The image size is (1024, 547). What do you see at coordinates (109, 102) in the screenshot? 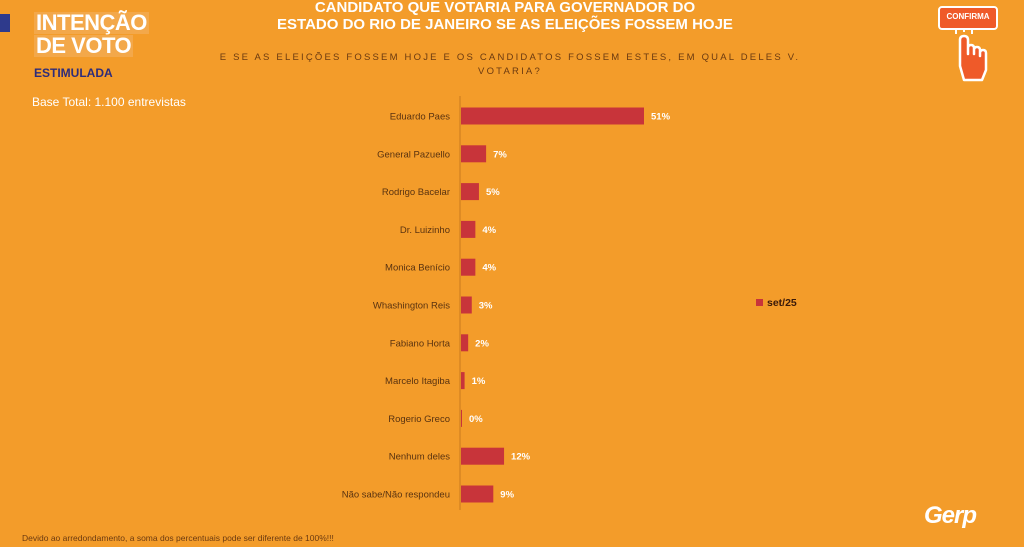
I see `sample-base-text: Base Total: 1.100 entrevistas` at bounding box center [109, 102].